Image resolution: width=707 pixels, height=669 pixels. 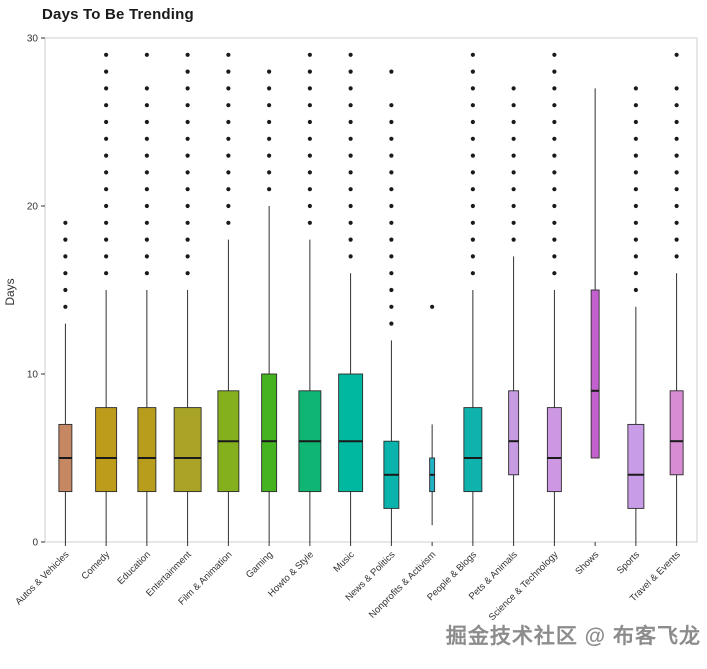 I want to click on y-tick-label: 10, so click(x=33, y=375).